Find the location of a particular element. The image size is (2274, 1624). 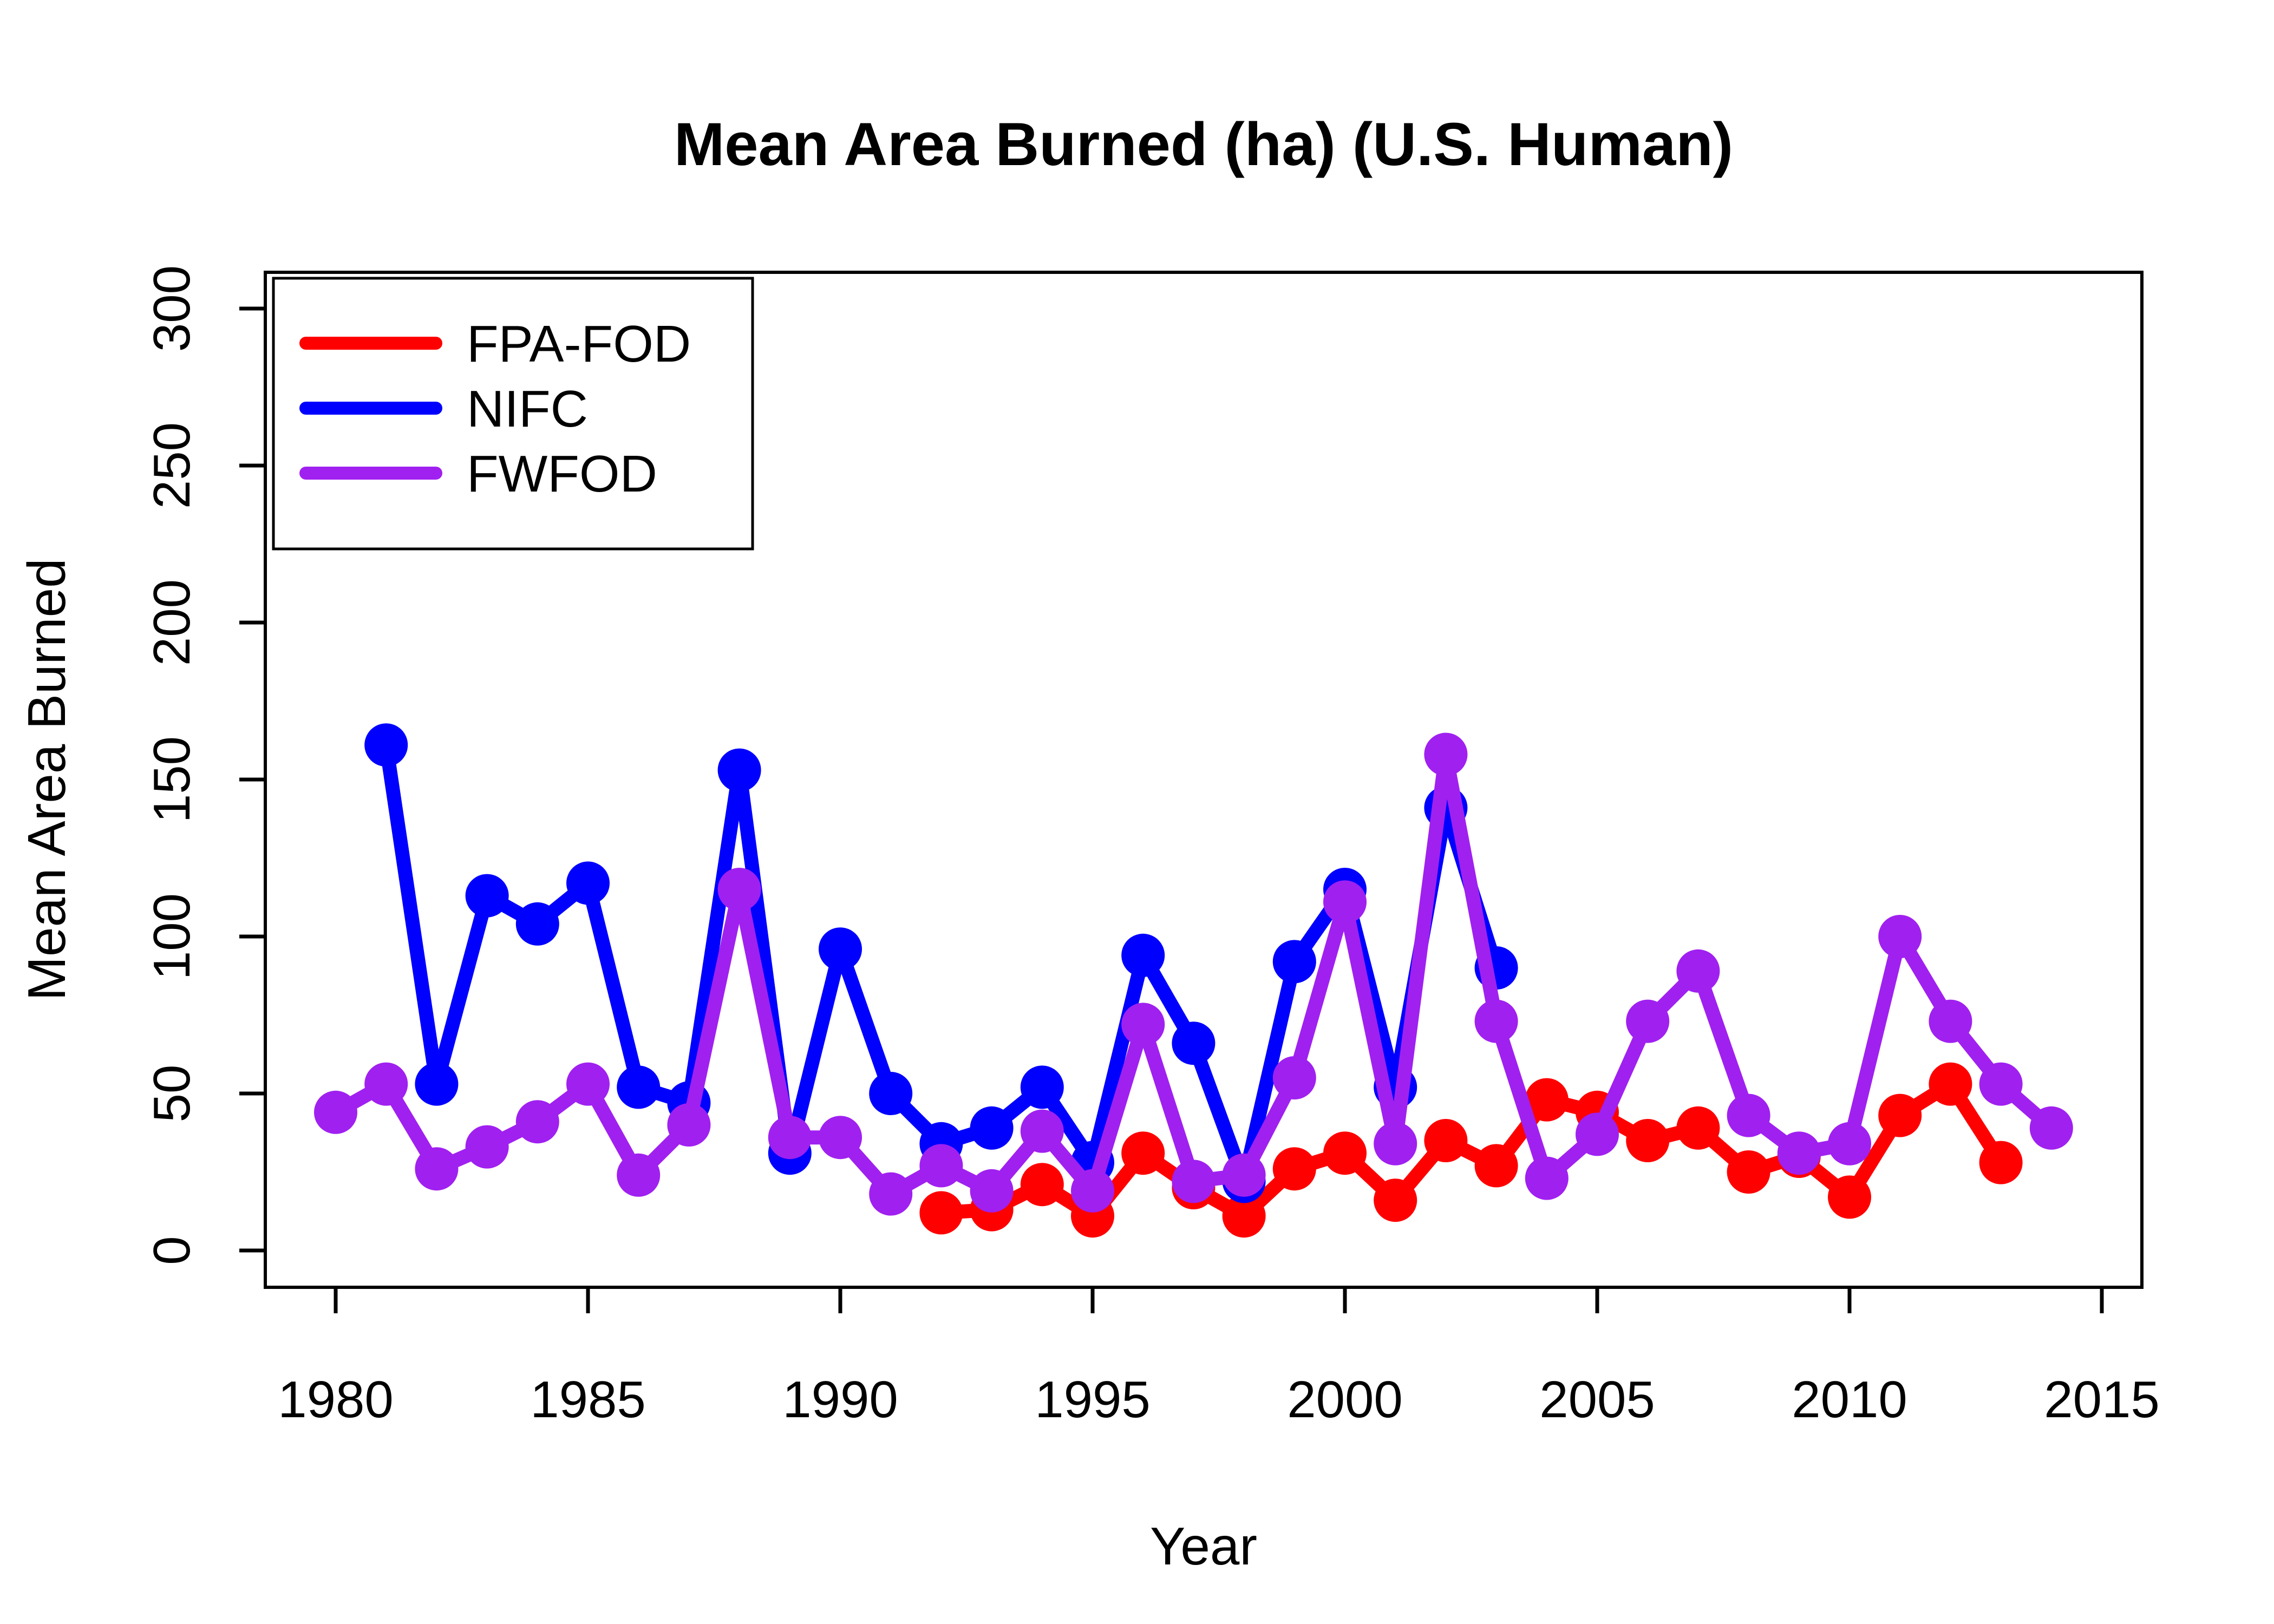

legend-box is located at coordinates (513, 414).